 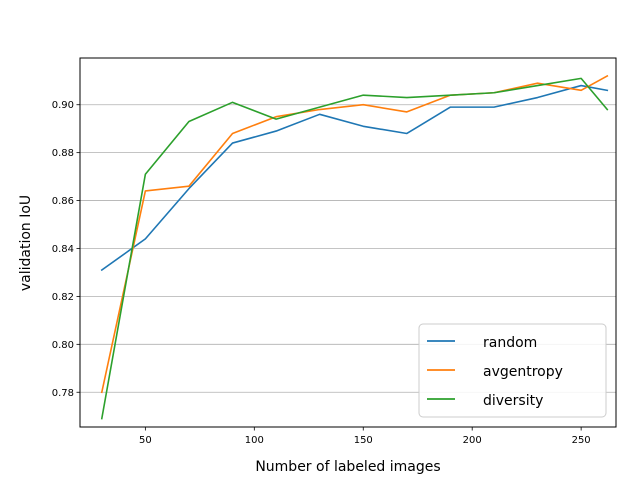 I want to click on x-axis-ticks: 50 100 150 200 250, so click(x=365, y=436).